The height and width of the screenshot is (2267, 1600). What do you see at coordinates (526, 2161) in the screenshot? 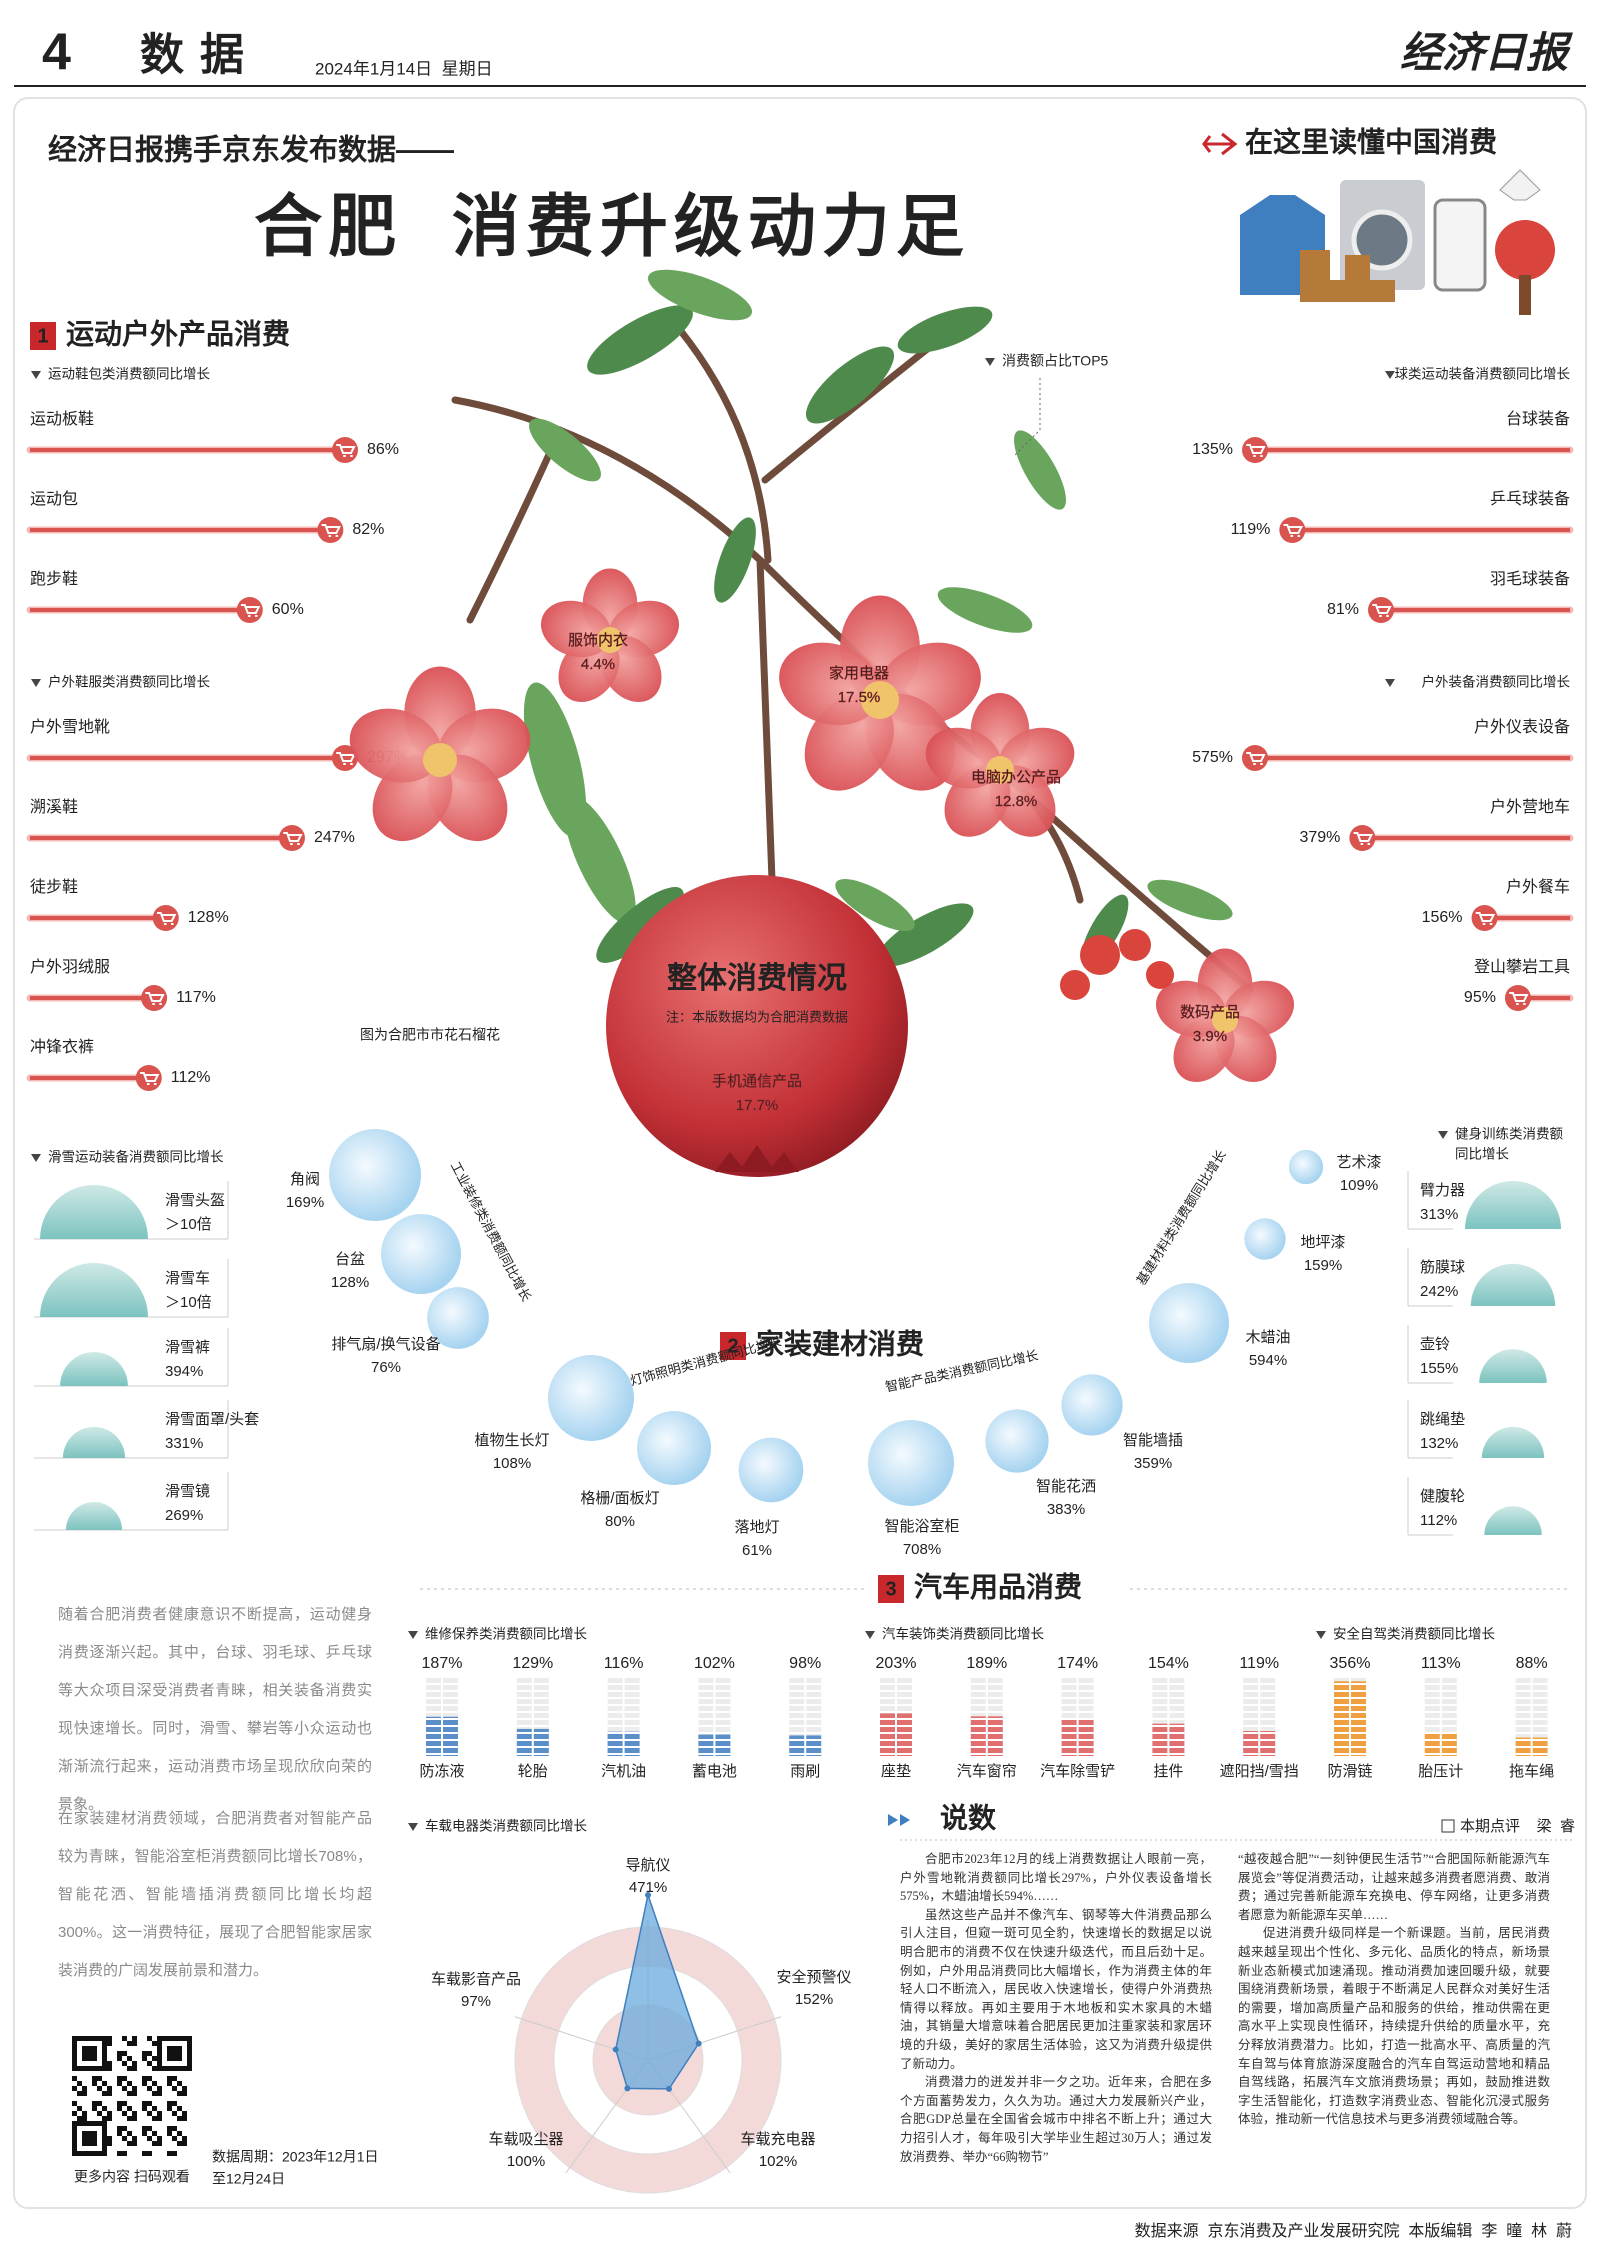
I see `value-label: 100%` at bounding box center [526, 2161].